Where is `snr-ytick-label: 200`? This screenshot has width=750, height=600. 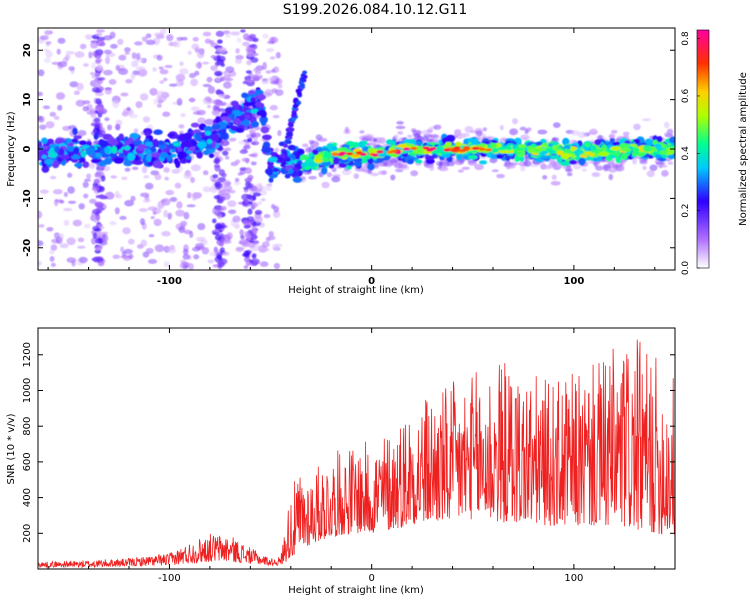
snr-ytick-label: 200 is located at coordinates (27, 533).